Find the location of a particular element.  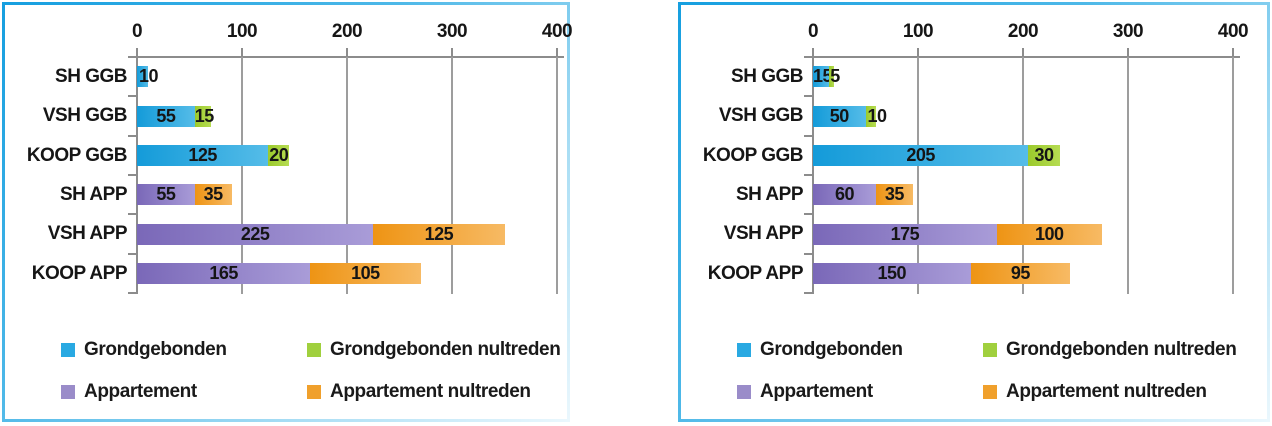

value-label: 30 is located at coordinates (1044, 154).